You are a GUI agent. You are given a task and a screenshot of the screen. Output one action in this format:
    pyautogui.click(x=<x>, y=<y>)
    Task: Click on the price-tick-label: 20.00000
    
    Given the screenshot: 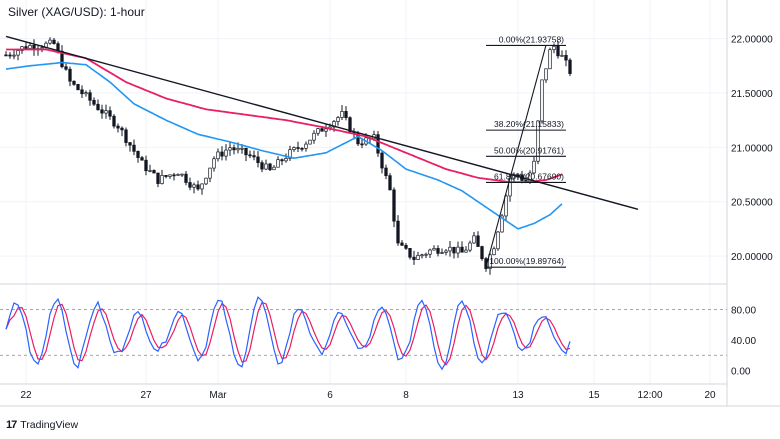 What is the action you would take?
    pyautogui.click(x=752, y=257)
    